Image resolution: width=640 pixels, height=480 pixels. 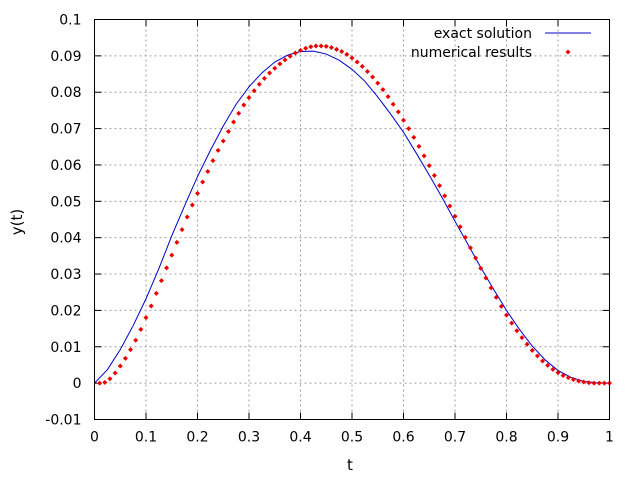 I want to click on y-tick-label: -0.01, so click(x=63, y=421).